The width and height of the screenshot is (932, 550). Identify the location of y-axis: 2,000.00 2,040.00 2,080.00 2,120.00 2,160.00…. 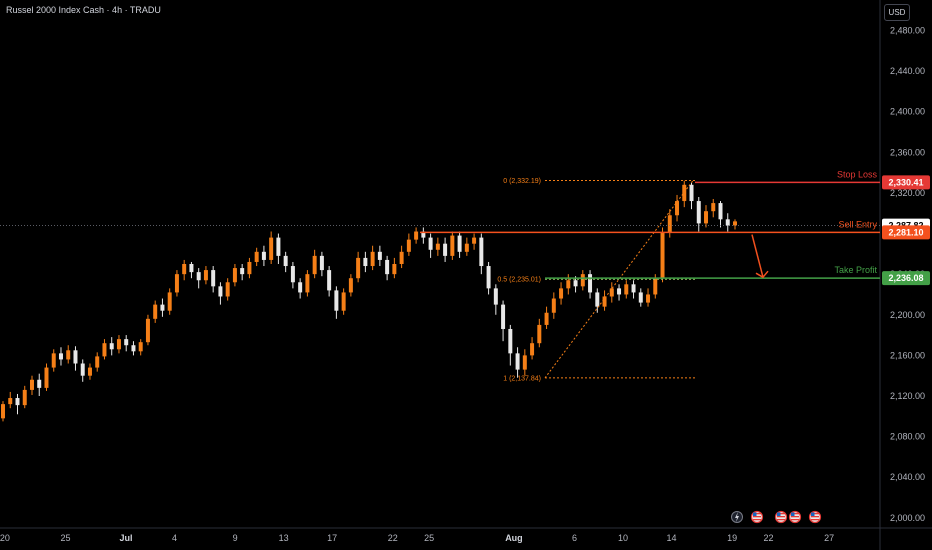
(906, 274).